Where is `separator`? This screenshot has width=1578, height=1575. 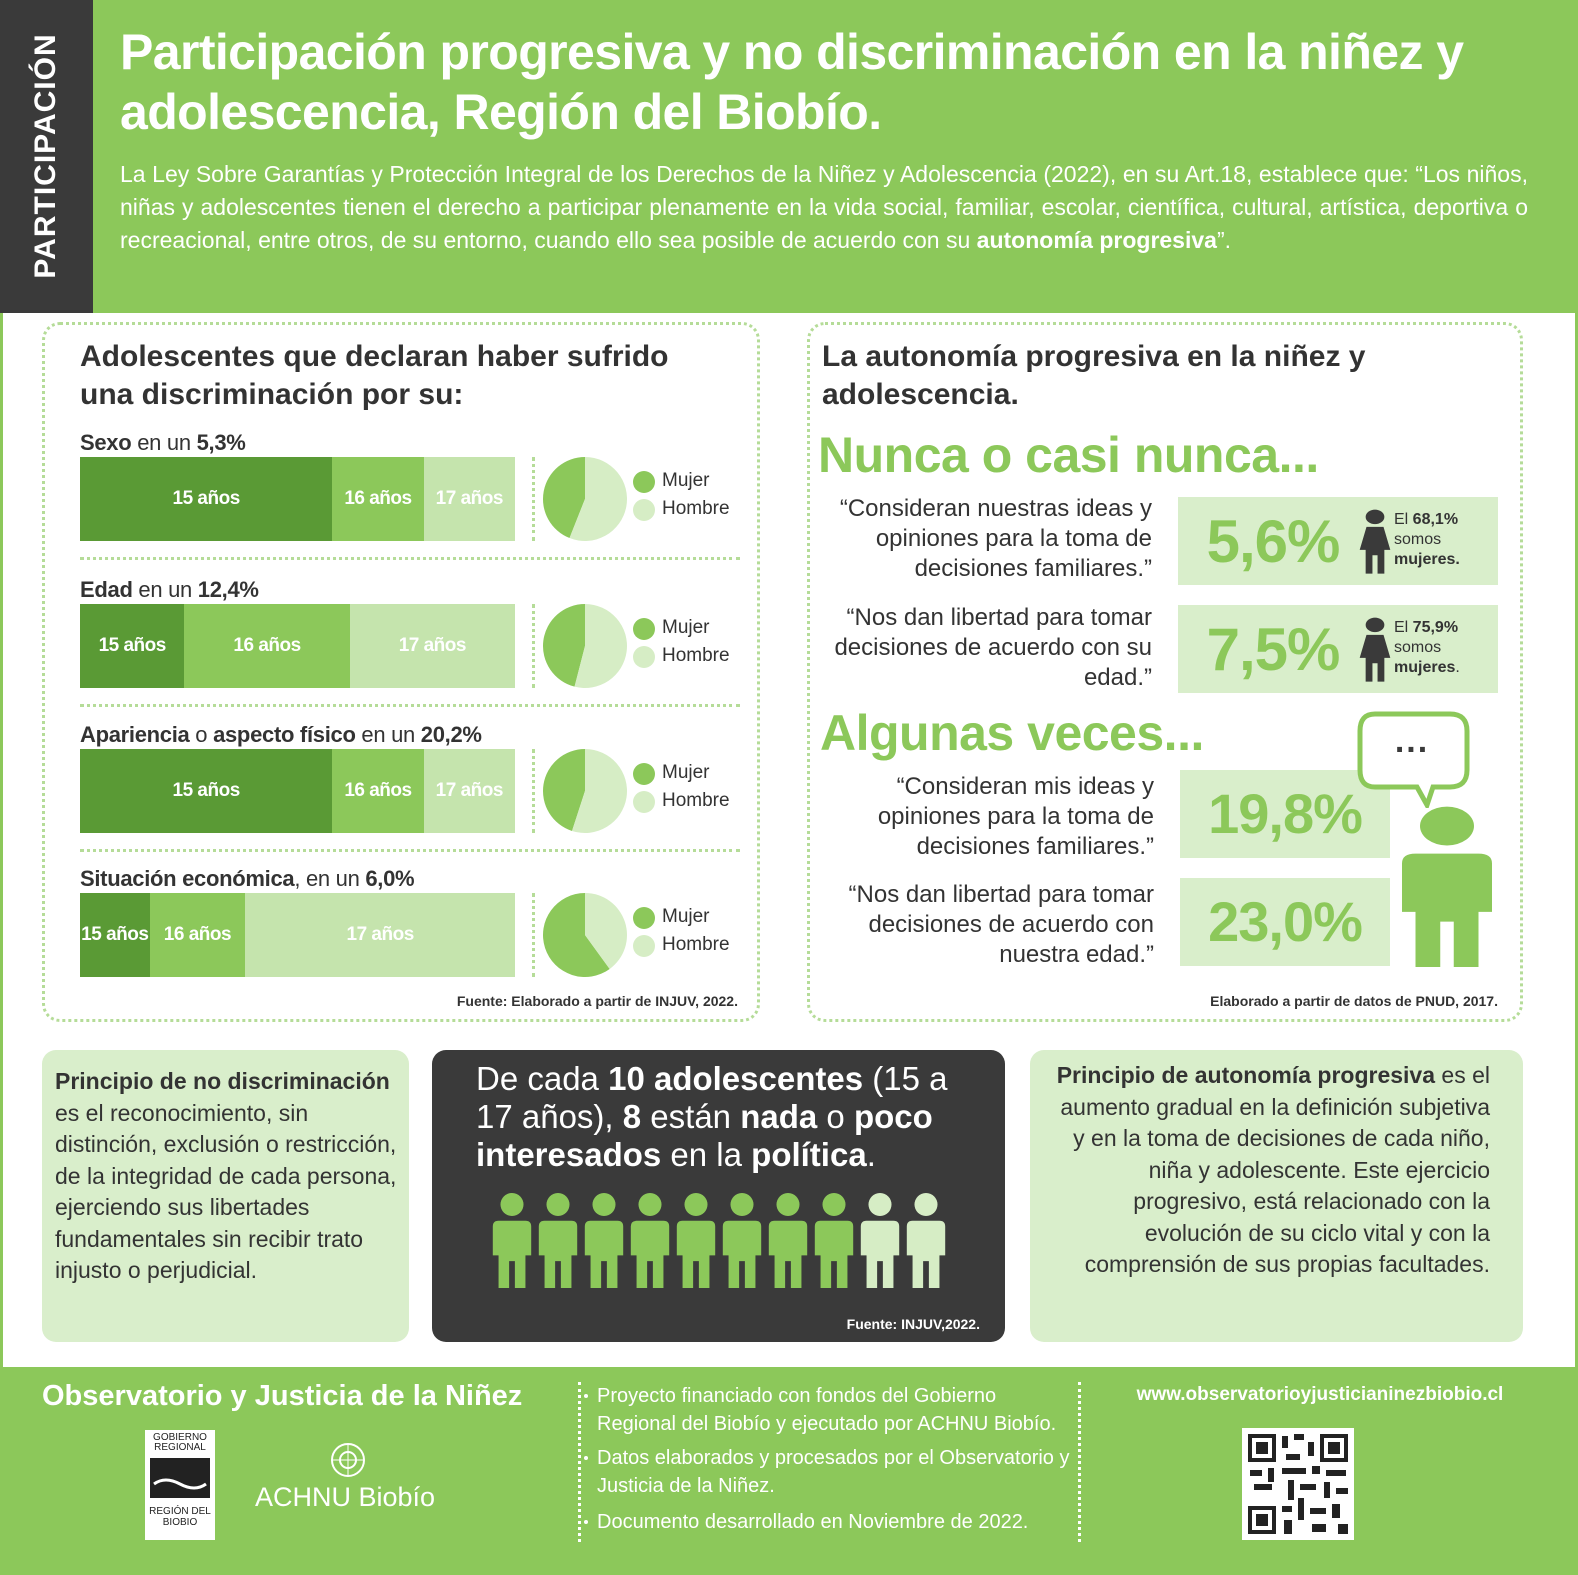
separator is located at coordinates (410, 850).